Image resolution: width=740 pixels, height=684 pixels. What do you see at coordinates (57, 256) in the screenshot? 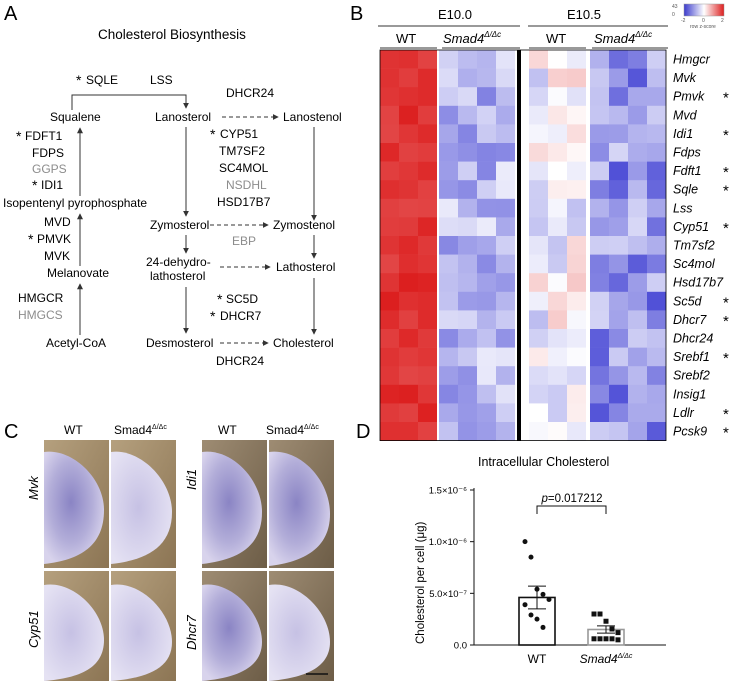
I see `enzyme-mvk: MVK` at bounding box center [57, 256].